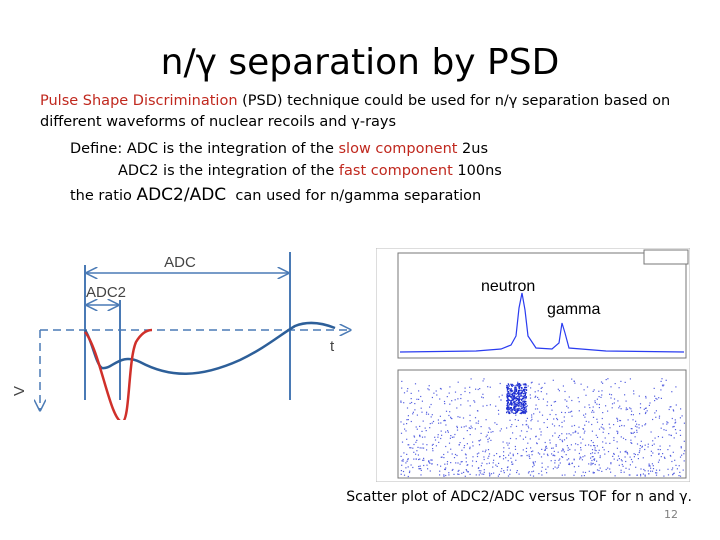  What do you see at coordinates (204, 149) in the screenshot?
I see `text: Define: ADC is the integration of the` at bounding box center [204, 149].